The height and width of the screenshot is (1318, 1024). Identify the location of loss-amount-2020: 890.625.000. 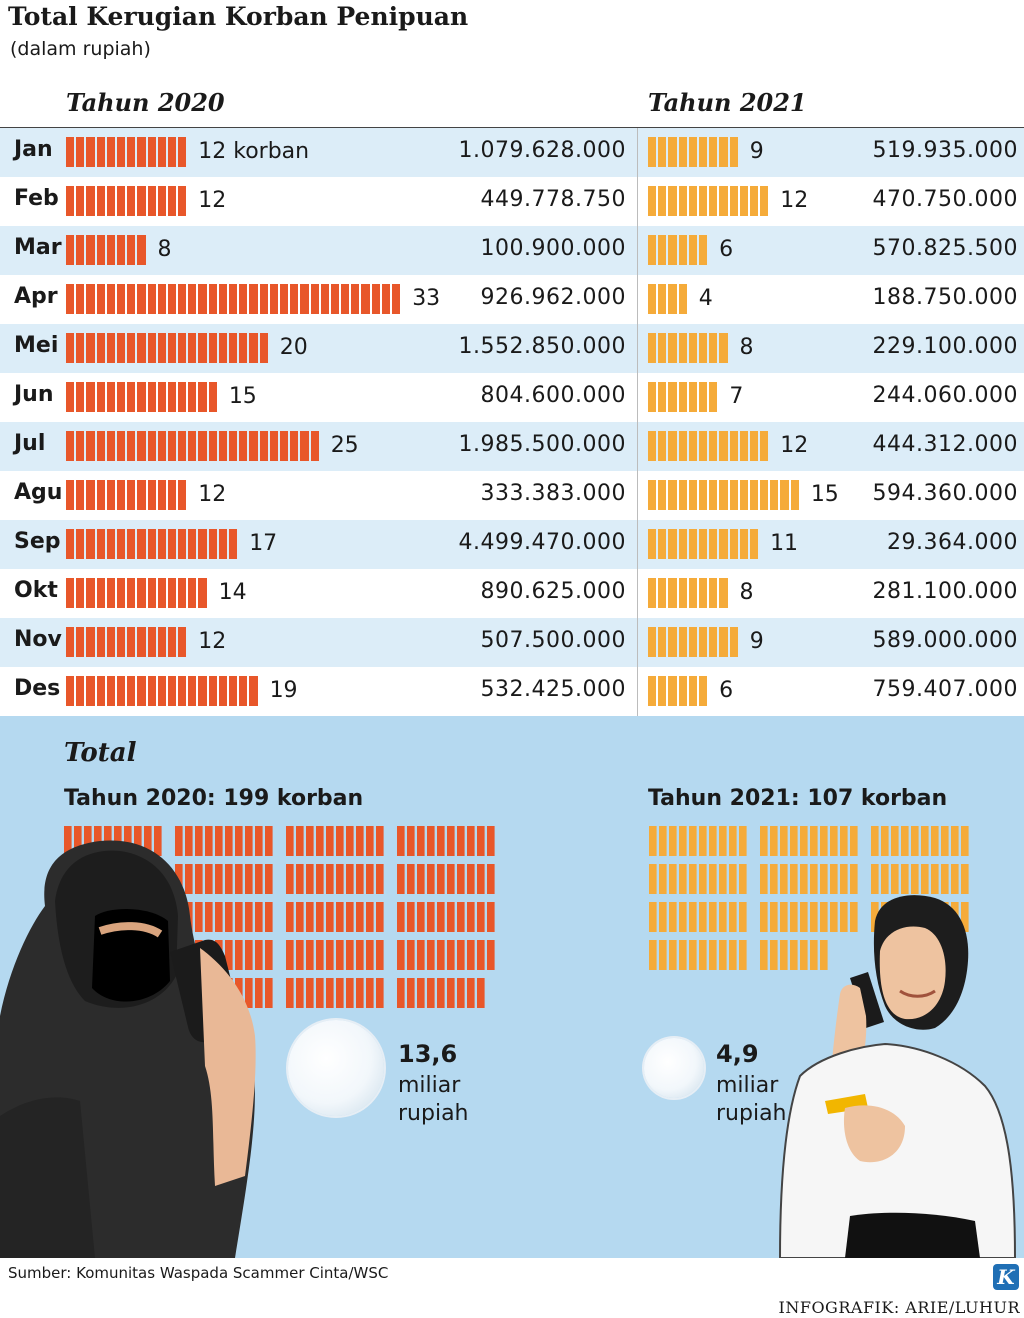
(553, 591).